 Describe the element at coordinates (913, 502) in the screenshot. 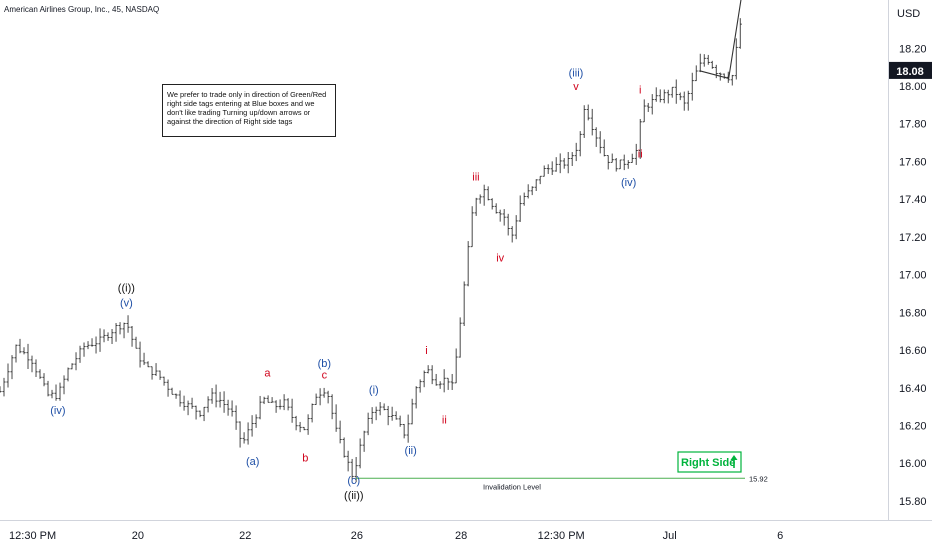

I see `y-tick-label: 15.80` at that location.